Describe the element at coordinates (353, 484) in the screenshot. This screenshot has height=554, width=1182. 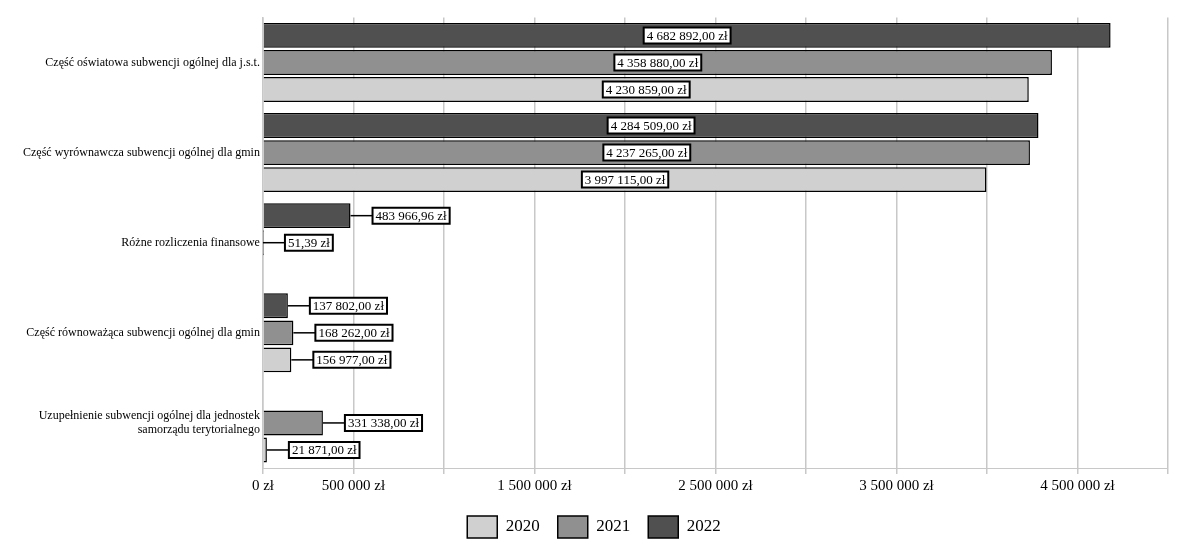
I see `x-tick-label: 500 000 zł` at that location.